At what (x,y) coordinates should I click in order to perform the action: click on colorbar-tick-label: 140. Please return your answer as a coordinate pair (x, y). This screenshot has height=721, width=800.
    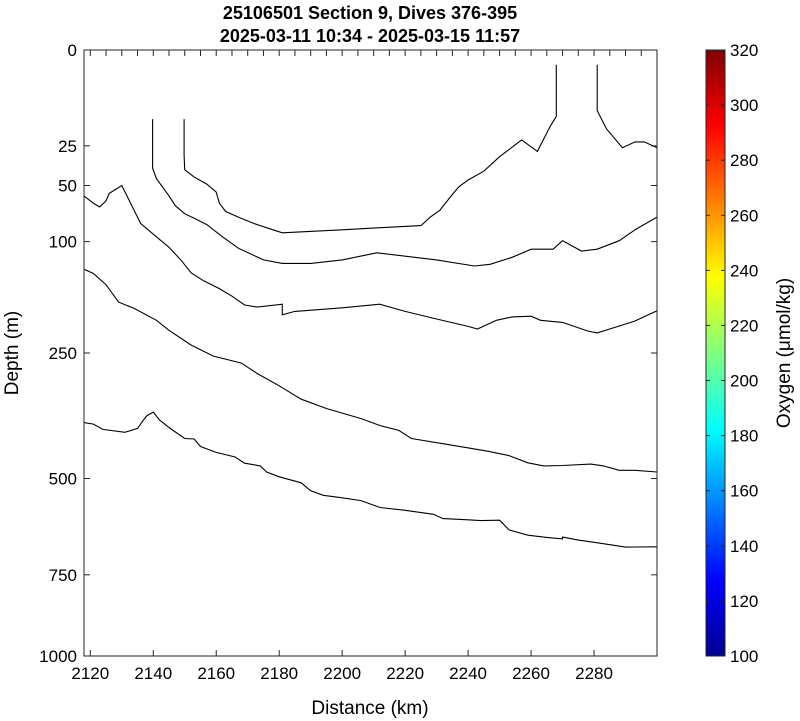
    Looking at the image, I should click on (744, 546).